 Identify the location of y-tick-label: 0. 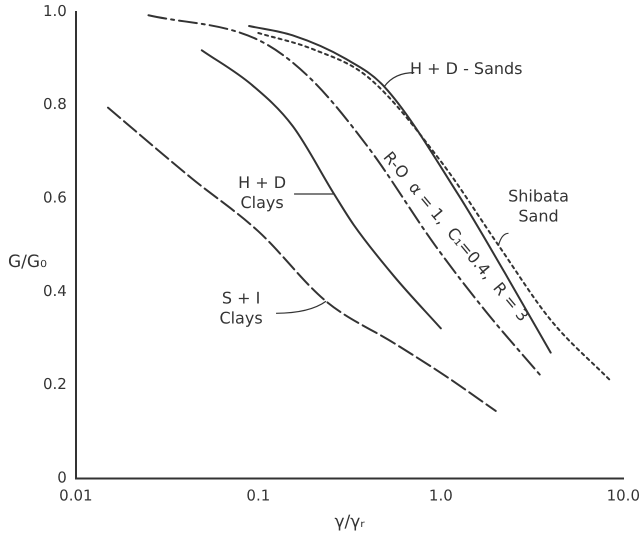
(62, 477).